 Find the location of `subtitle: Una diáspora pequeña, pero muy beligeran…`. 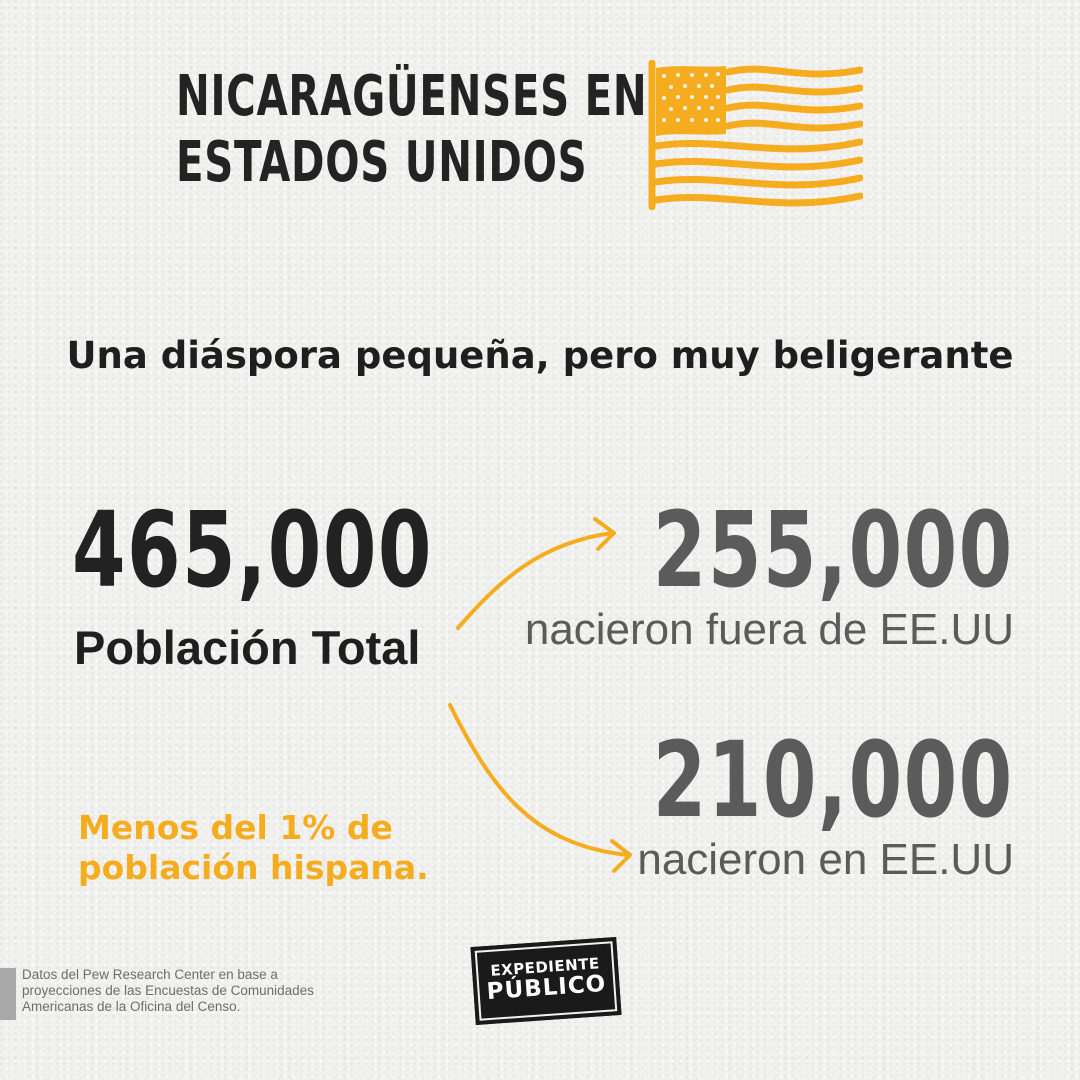

subtitle: Una diáspora pequeña, pero muy beligeran… is located at coordinates (540, 355).